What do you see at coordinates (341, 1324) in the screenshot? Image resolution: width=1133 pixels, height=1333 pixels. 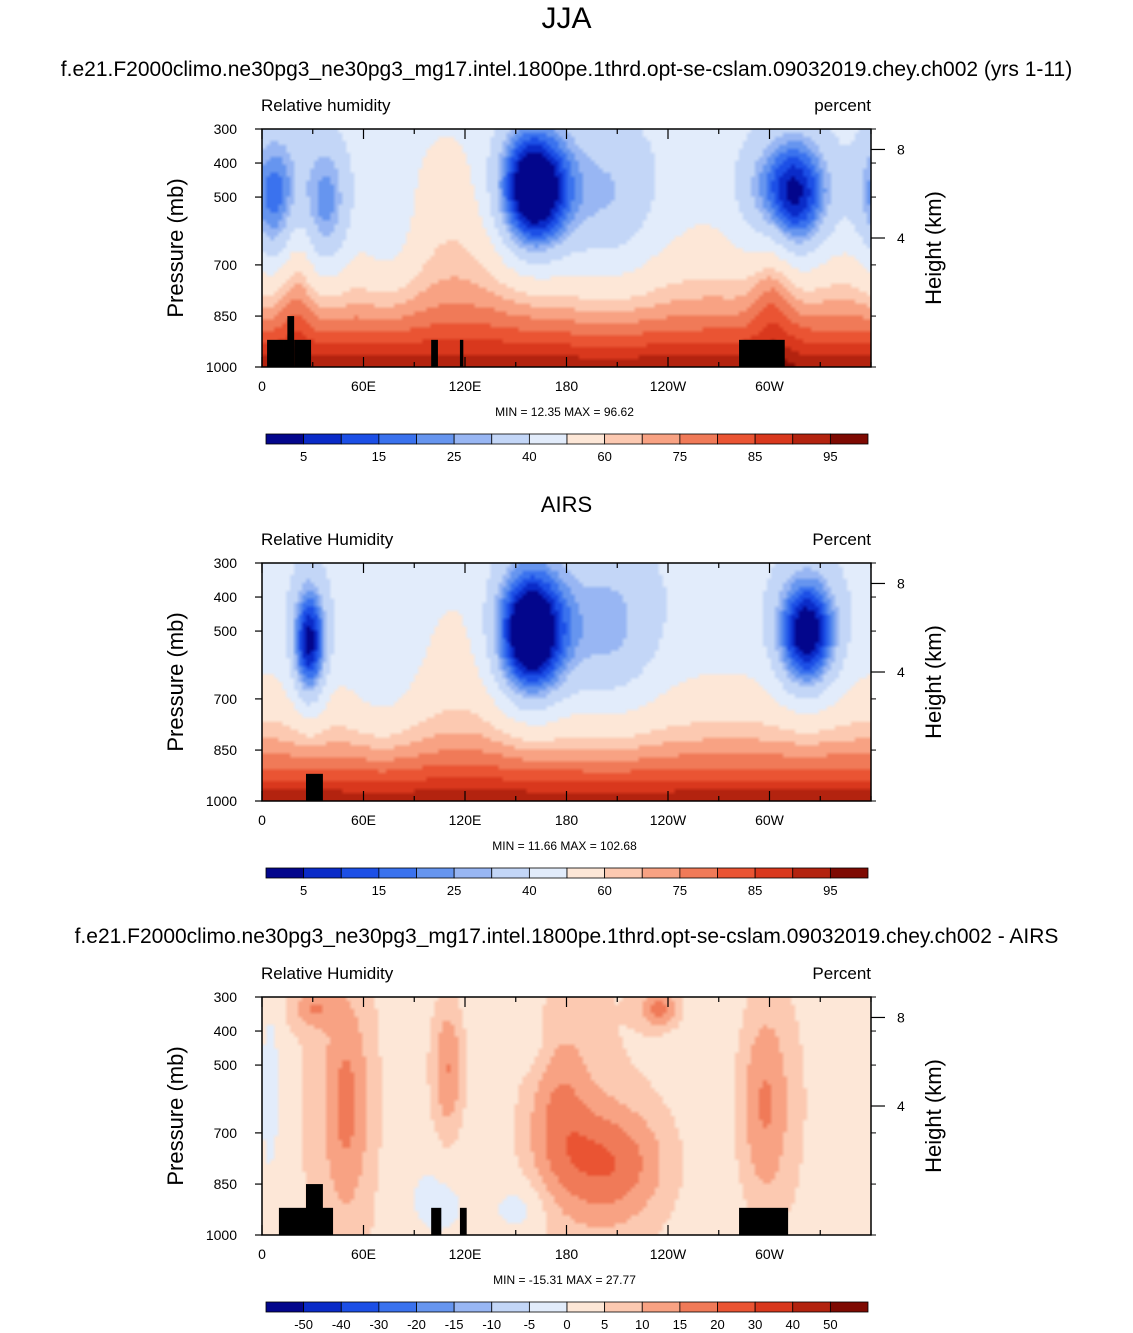 I see `colorbar-label: -40` at bounding box center [341, 1324].